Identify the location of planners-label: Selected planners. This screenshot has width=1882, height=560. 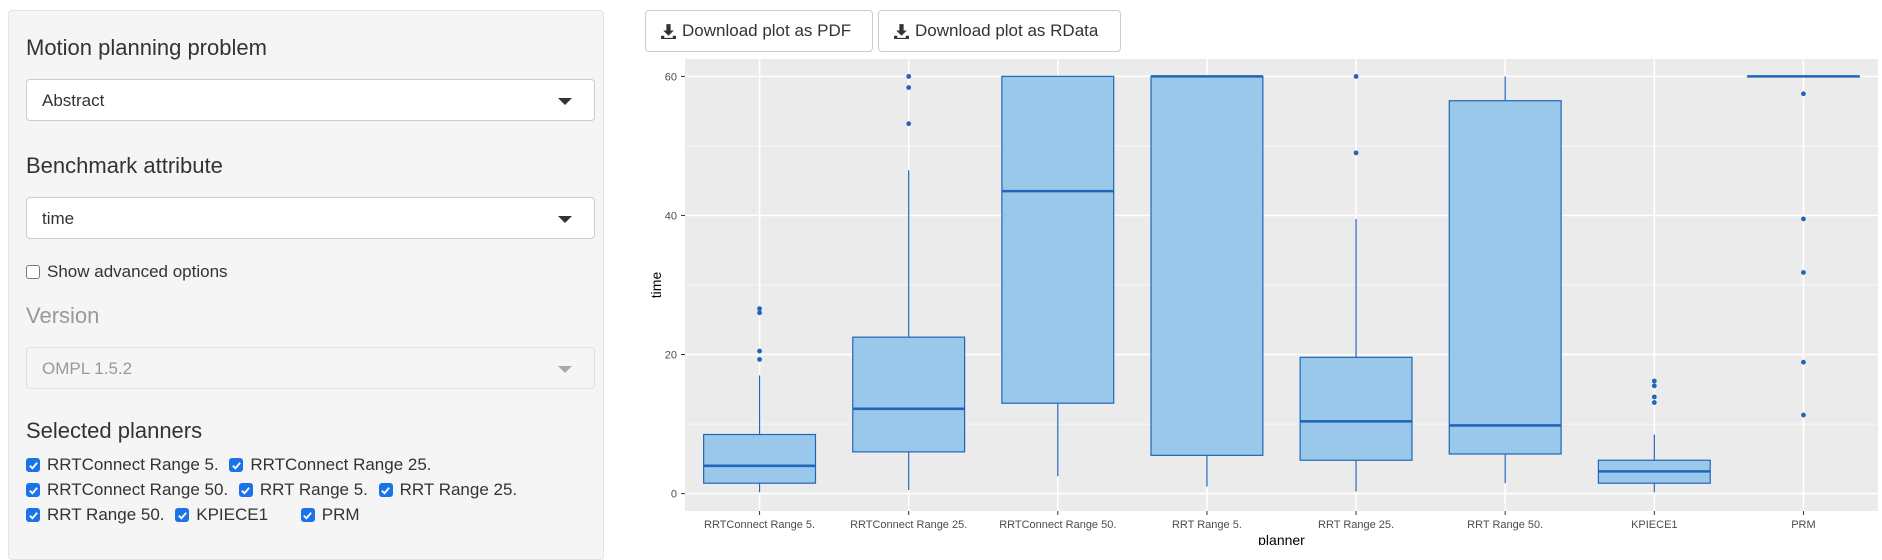
(114, 430).